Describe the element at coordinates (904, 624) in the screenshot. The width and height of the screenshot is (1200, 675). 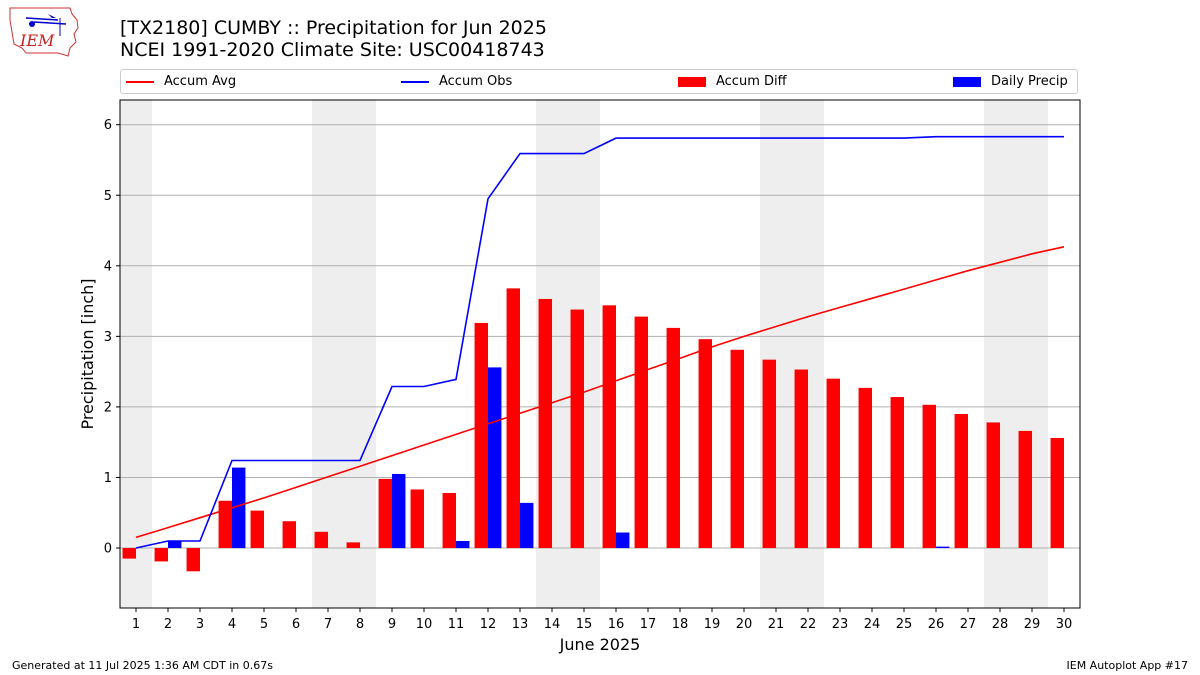
I see `x-tick-label: 25` at that location.